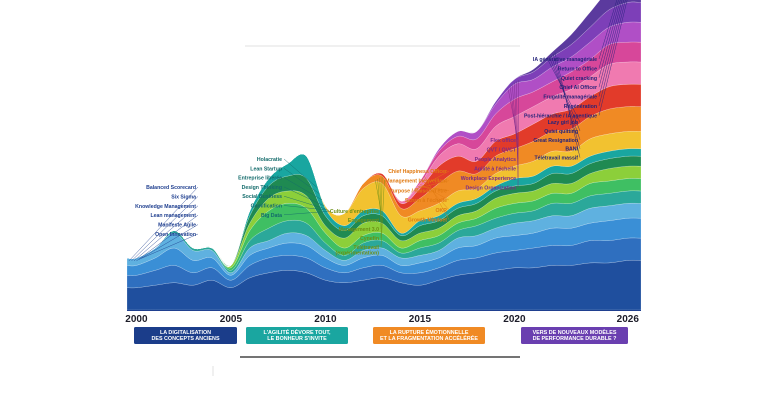 The image size is (768, 403). I want to click on annotation-label: Régénération, so click(580, 107).